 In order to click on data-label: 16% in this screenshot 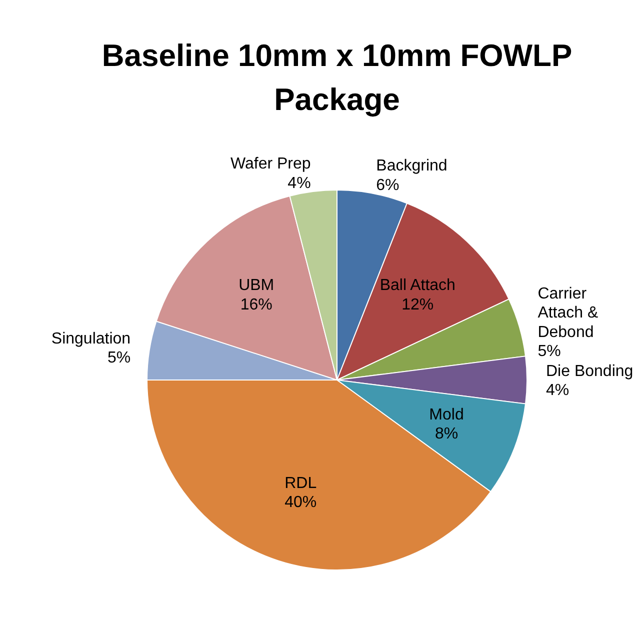, I will do `click(256, 305)`.